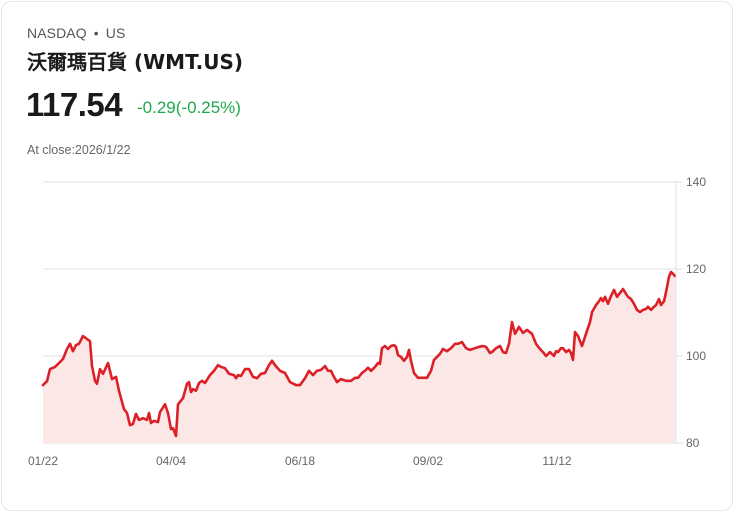 This screenshot has width=736, height=513. Describe the element at coordinates (171, 461) in the screenshot. I see `x-tick-label: 04/04` at that location.